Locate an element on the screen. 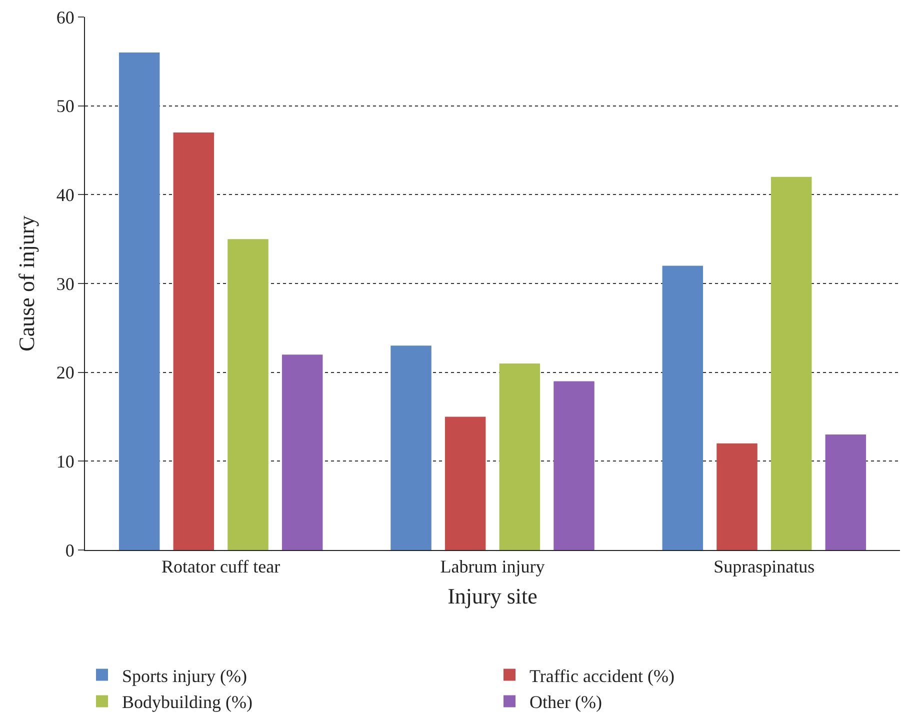  y-tick-label: 40 is located at coordinates (65, 194).